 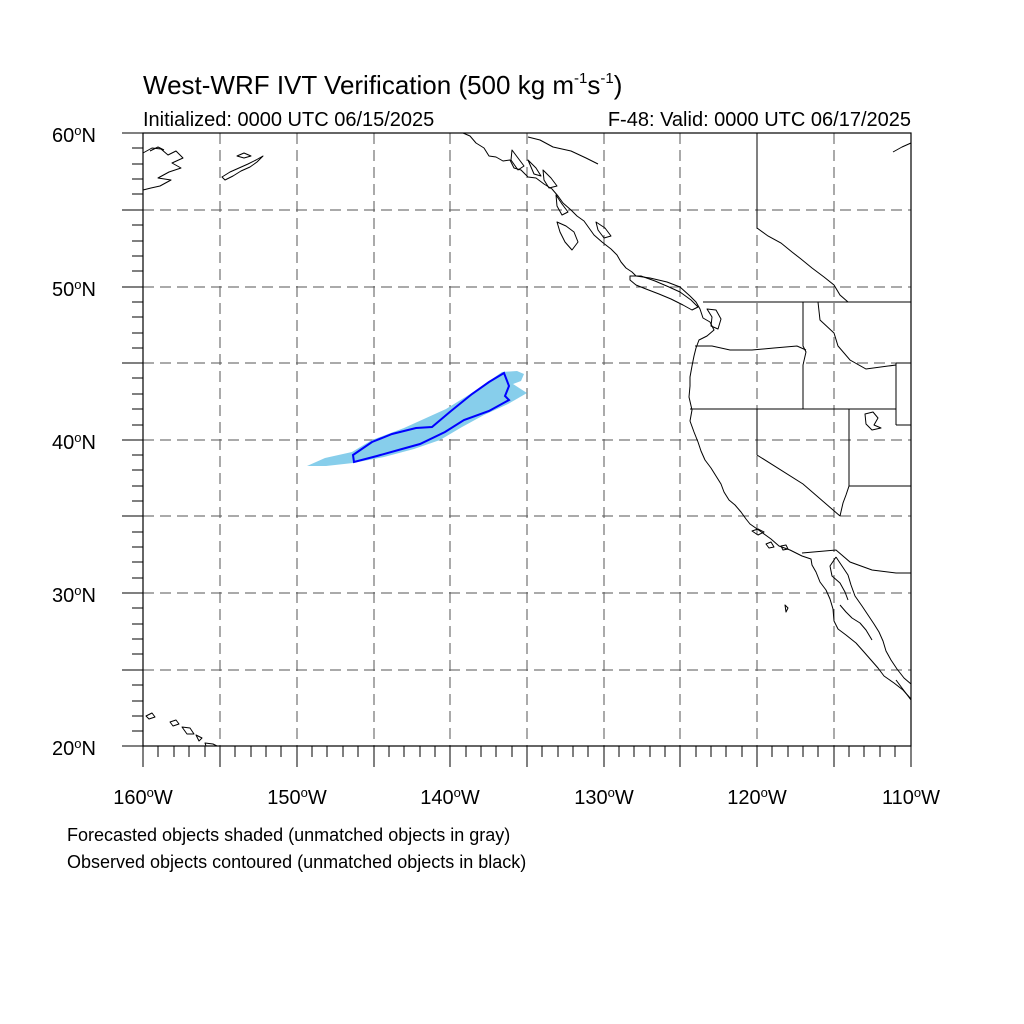 What do you see at coordinates (143, 797) in the screenshot?
I see `lon-label-160w: 160oW` at bounding box center [143, 797].